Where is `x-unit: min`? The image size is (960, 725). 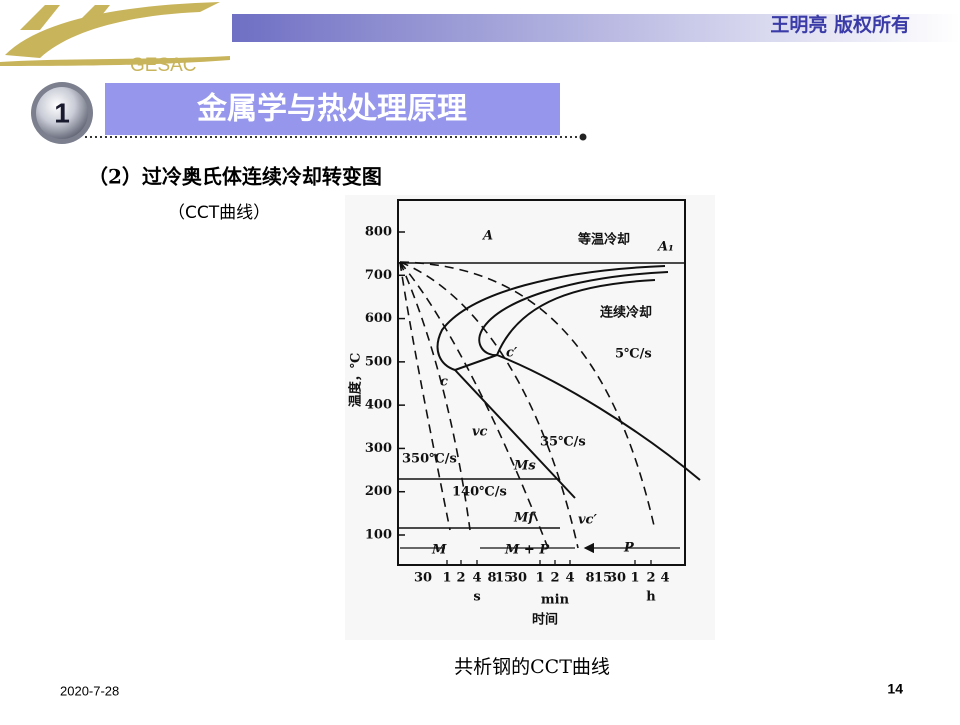 x-unit: min is located at coordinates (555, 600).